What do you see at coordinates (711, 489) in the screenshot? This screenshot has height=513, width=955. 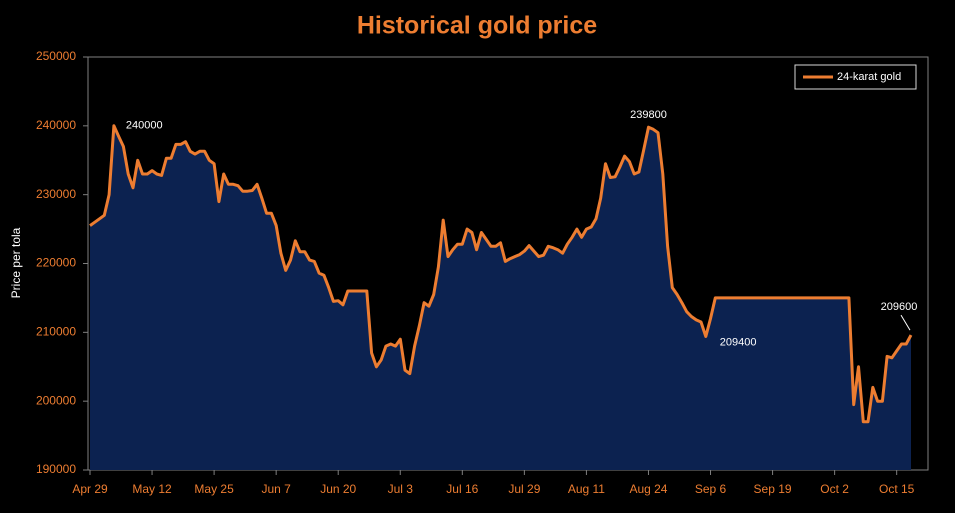 I see `x-tick-label: Sep 6` at bounding box center [711, 489].